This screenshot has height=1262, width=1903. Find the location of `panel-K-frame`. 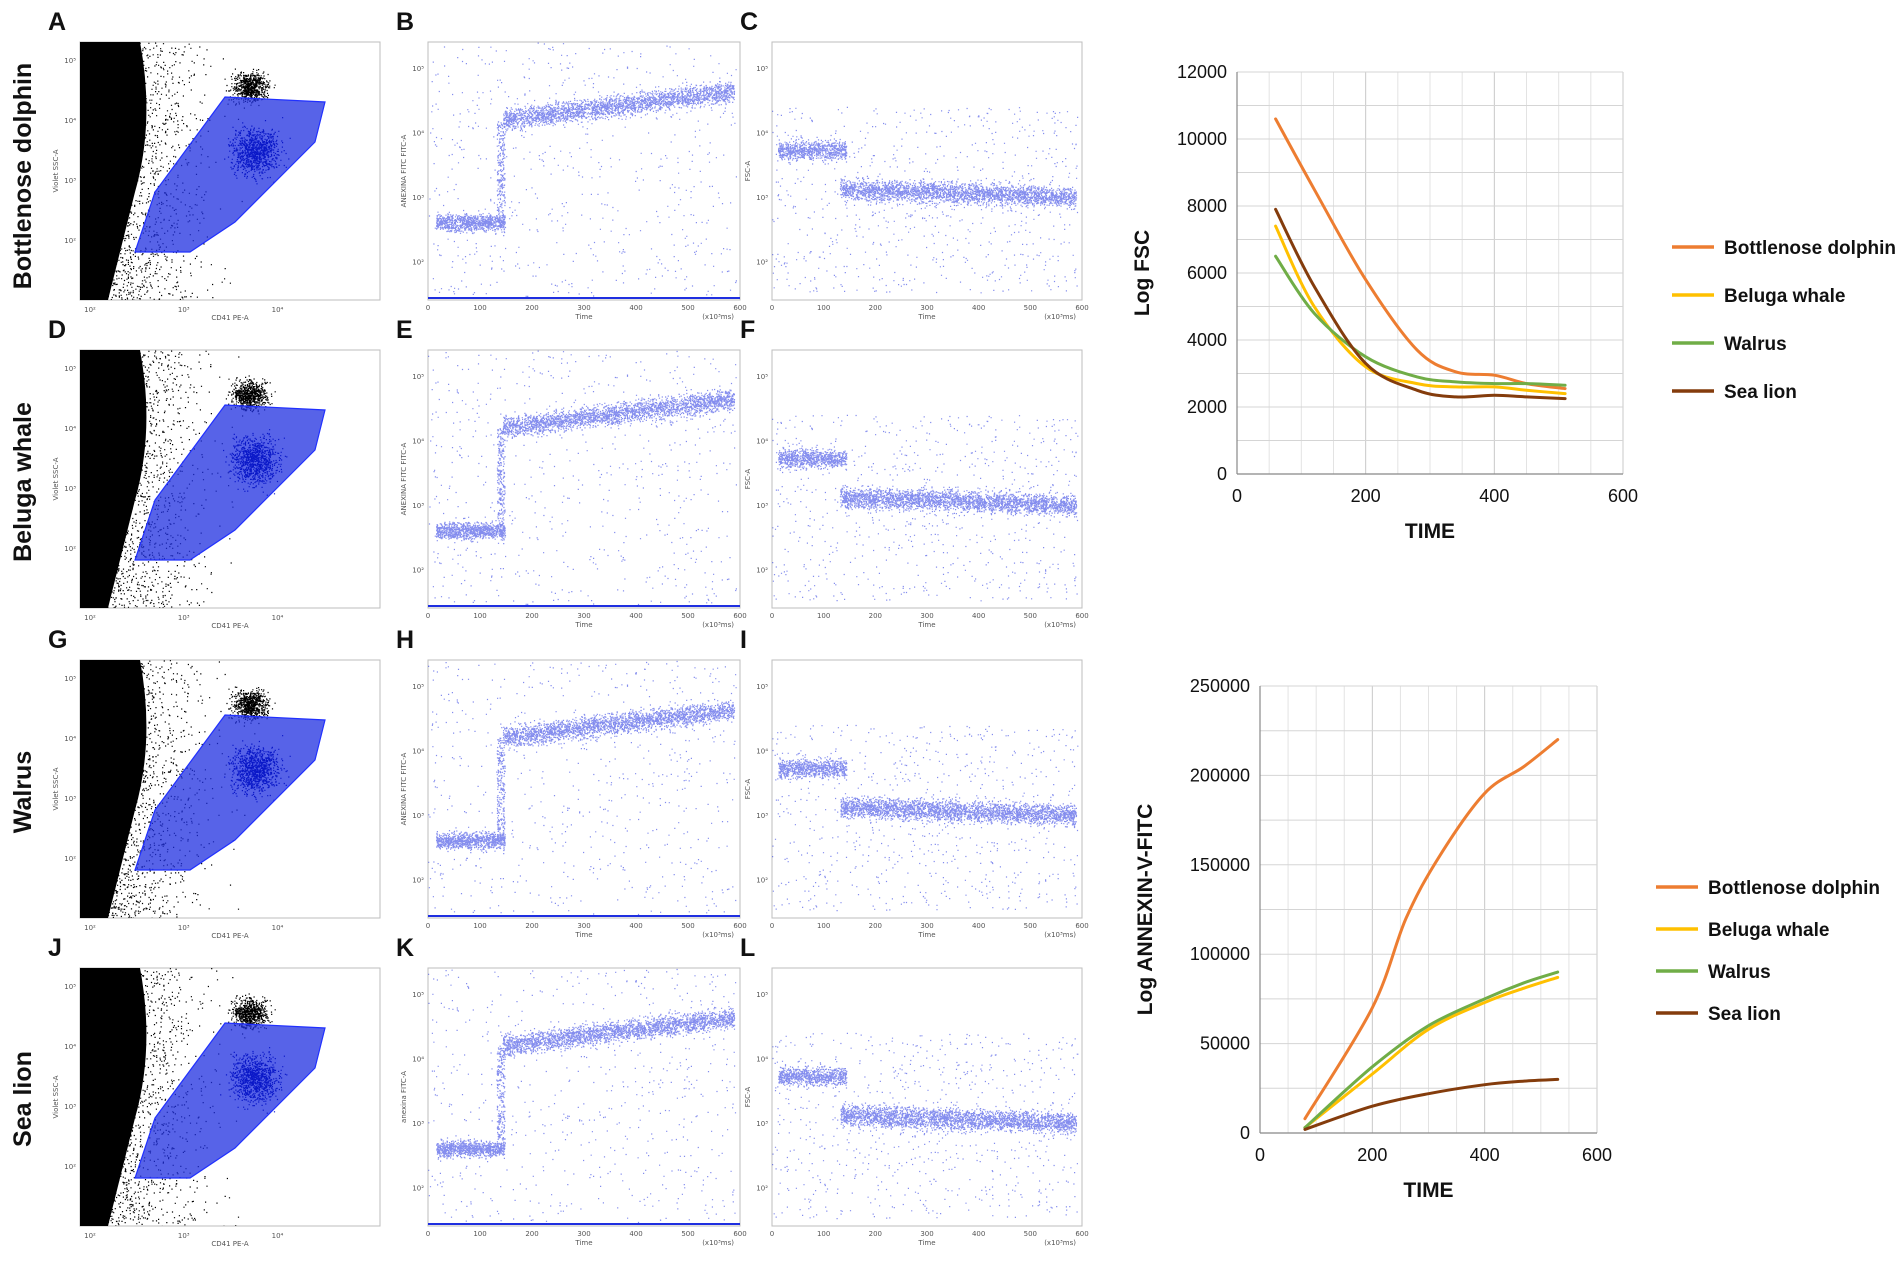

panel-K-frame is located at coordinates (584, 1097).